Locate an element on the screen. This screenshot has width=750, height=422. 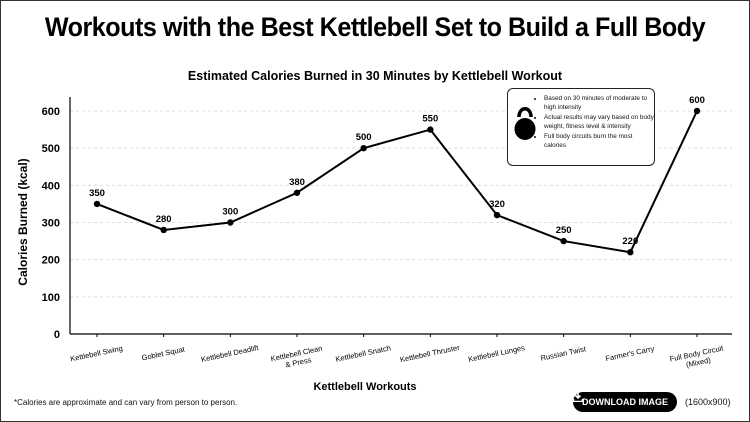
x-tick-label-line: Russian Twist is located at coordinates (564, 353).